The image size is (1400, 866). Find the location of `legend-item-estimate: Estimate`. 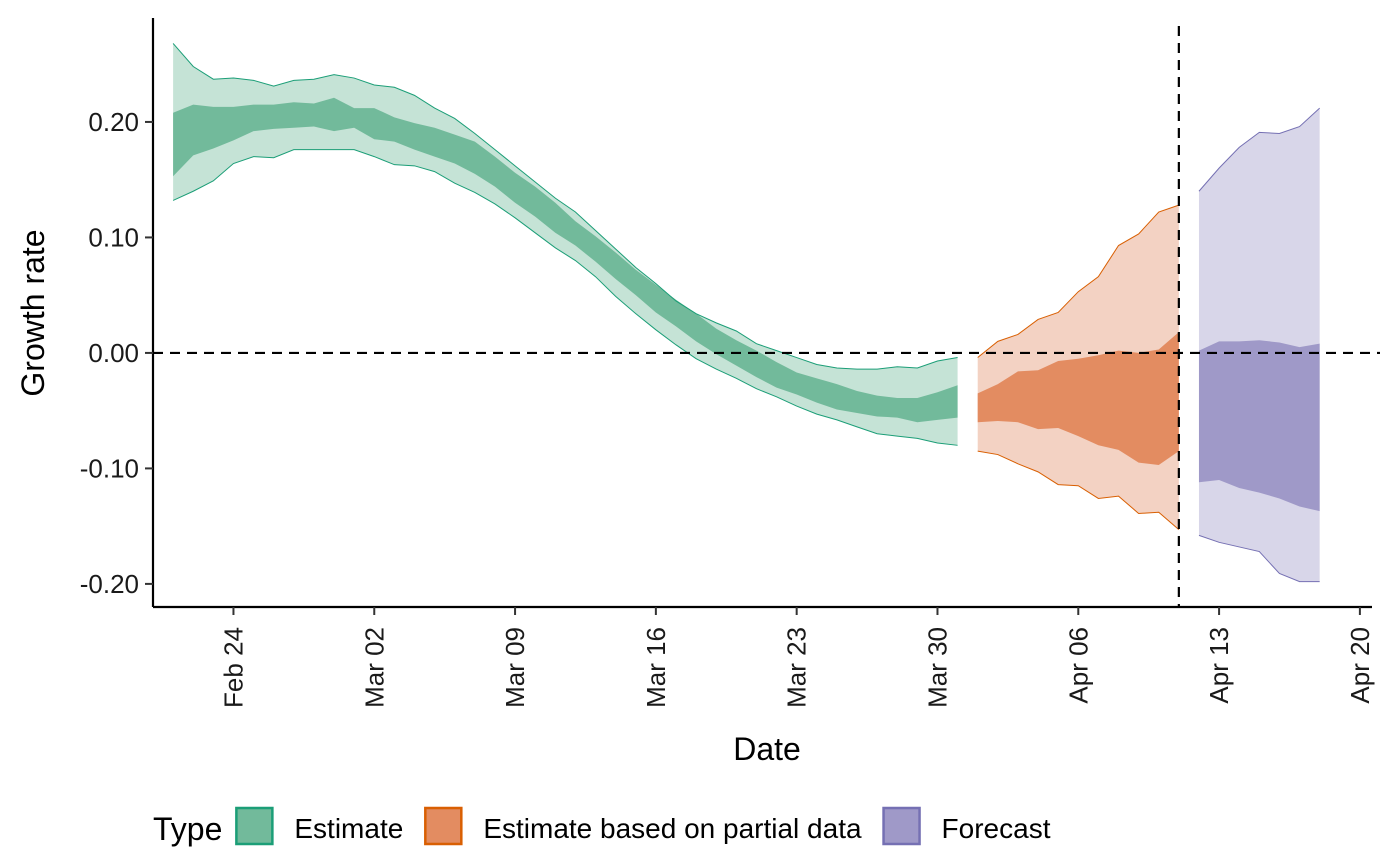

legend-item-estimate: Estimate is located at coordinates (319, 826).